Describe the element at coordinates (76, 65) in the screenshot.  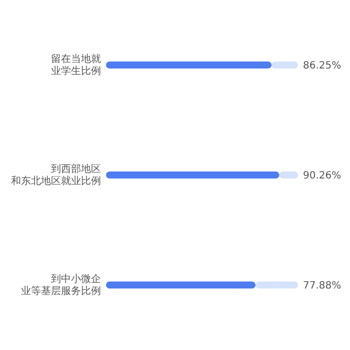
I see `y-tick-label: 留在当地就业学生比例` at that location.